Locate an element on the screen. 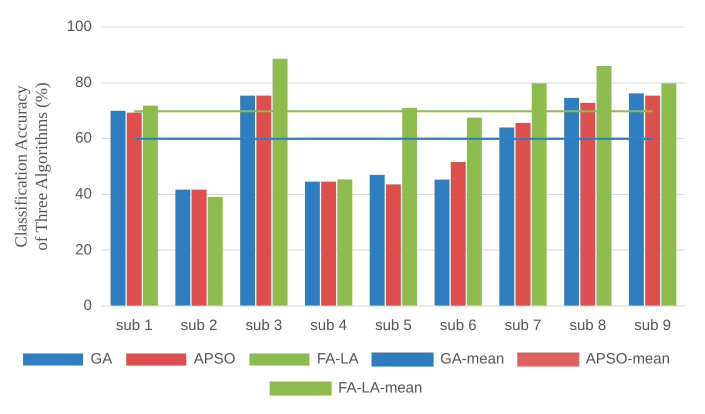  x-tick-label: sub 2 is located at coordinates (199, 325).